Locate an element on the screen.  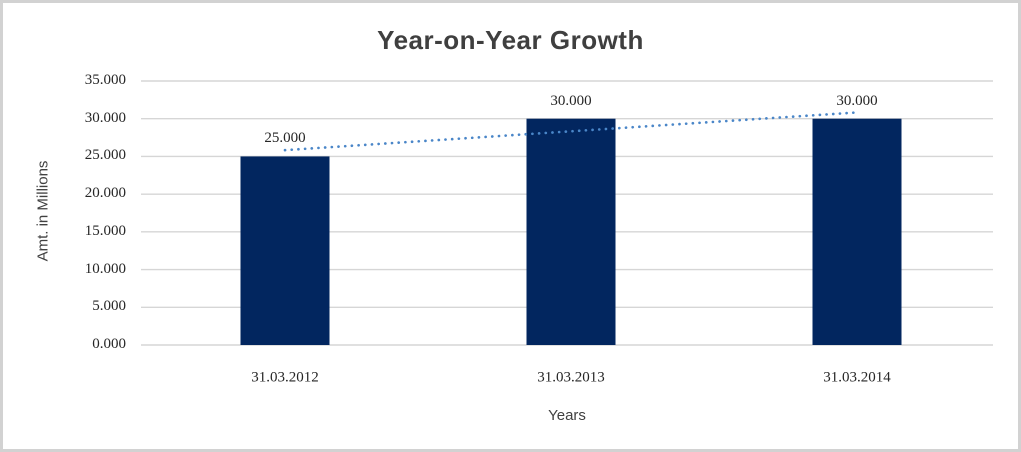
y-tick-label: 10.000 is located at coordinates (105, 268).